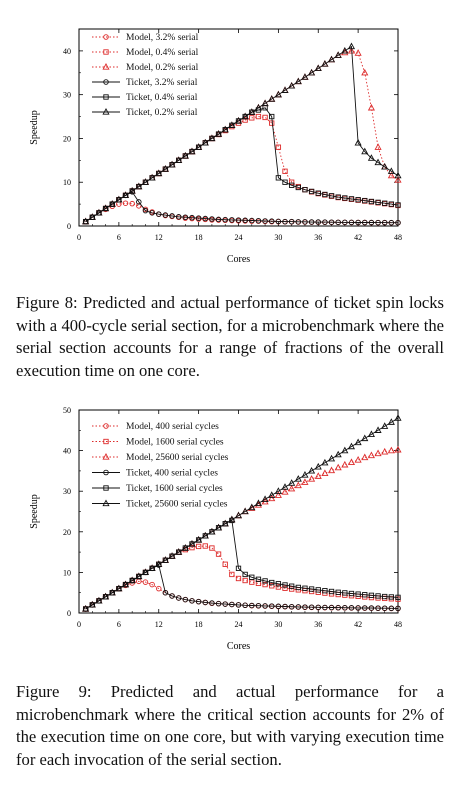  I want to click on y-tick-label: 30, so click(67, 491).